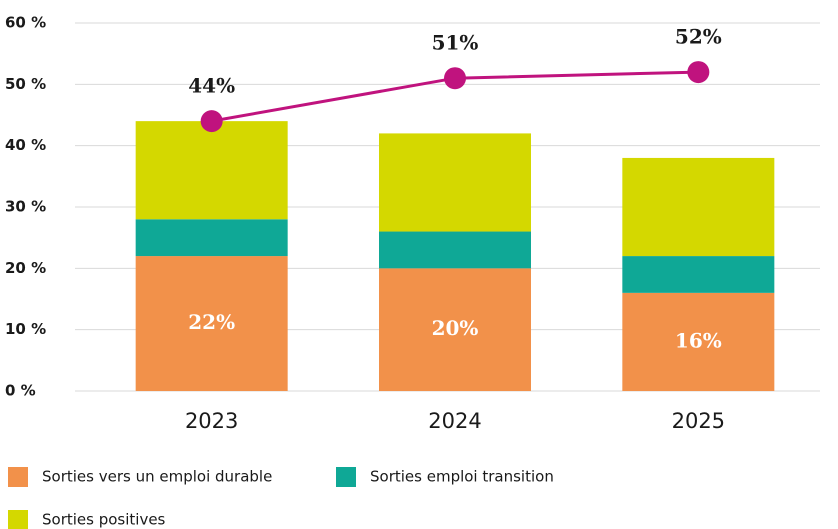 The width and height of the screenshot is (838, 529). What do you see at coordinates (25, 207) in the screenshot?
I see `y-tick-label: 30 %` at bounding box center [25, 207].